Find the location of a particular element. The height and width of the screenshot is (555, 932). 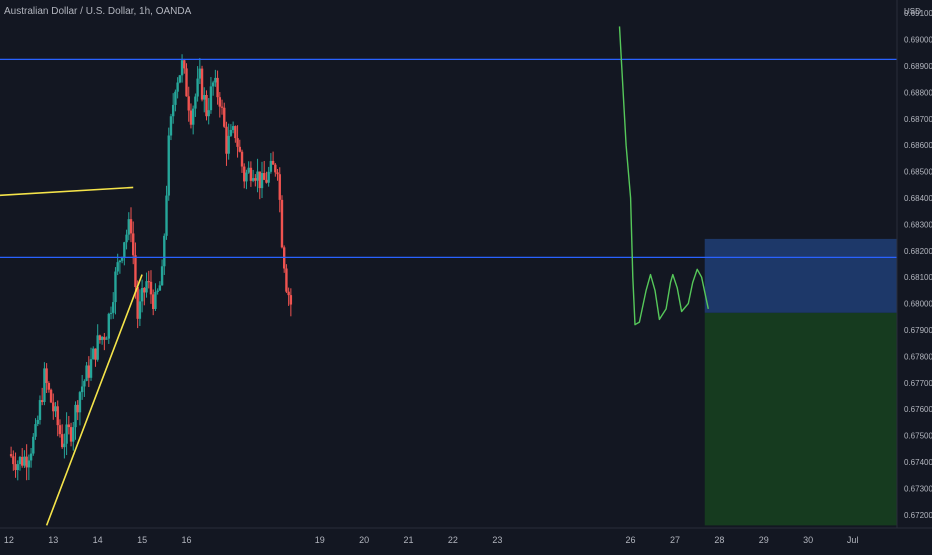

y-tick-label: 0.68000 is located at coordinates (918, 304).